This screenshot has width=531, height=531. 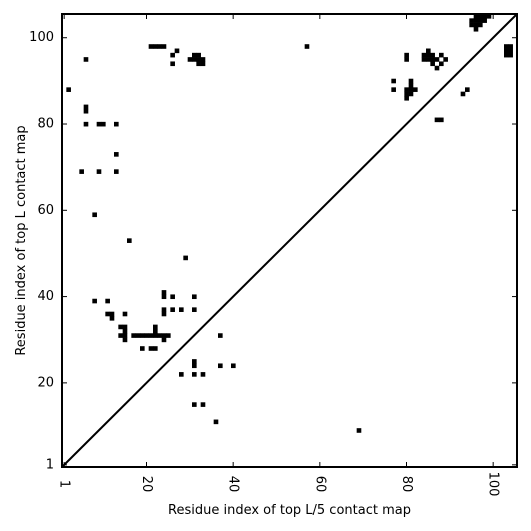 I want to click on y-tick-label: 1, so click(x=50, y=464).